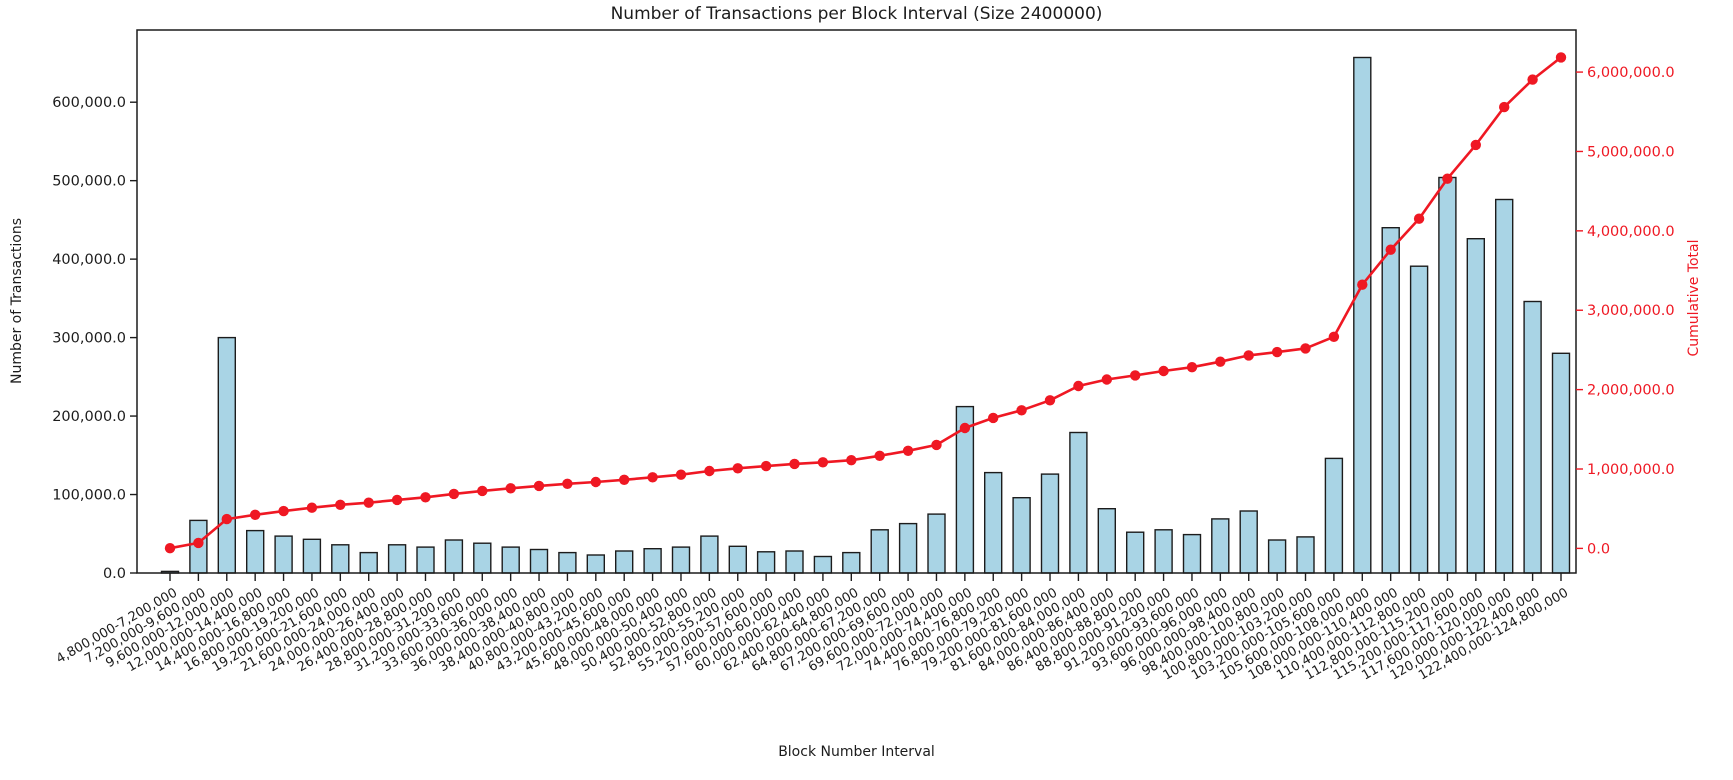 The width and height of the screenshot is (1733, 780). I want to click on y-right-tick-label: 4,000,000.0, so click(1631, 232).